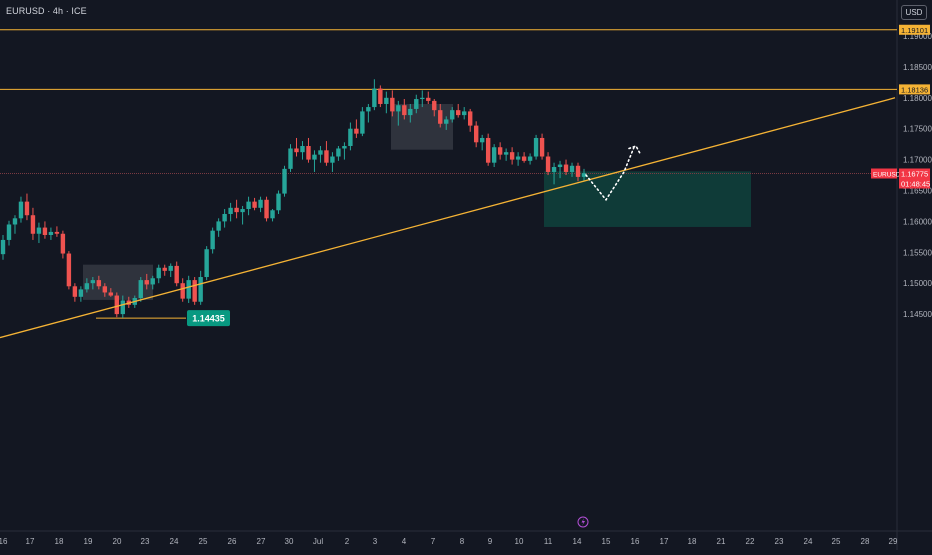 This screenshot has height=555, width=932. What do you see at coordinates (917, 129) in the screenshot?
I see `y-tick-label: 1.17500` at bounding box center [917, 129].